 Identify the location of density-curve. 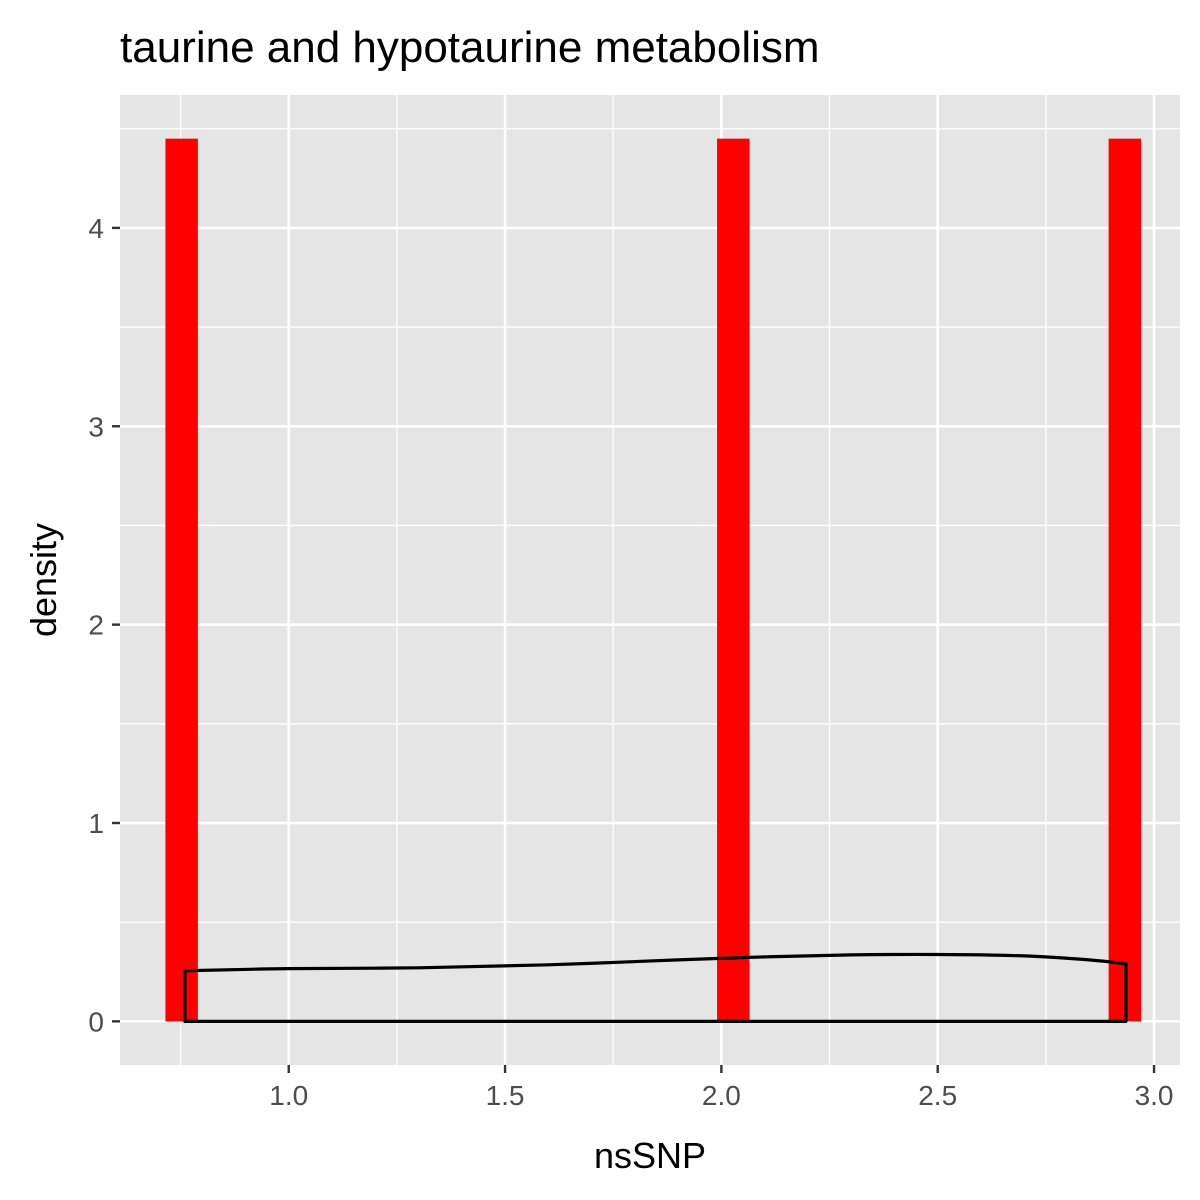
(655, 987).